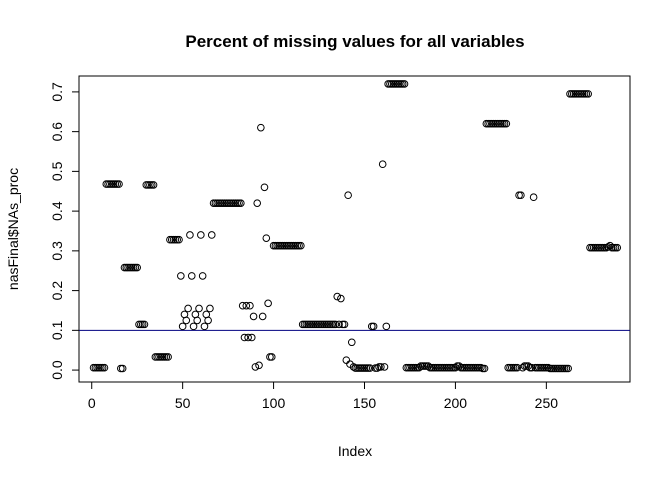 This screenshot has height=480, width=672. I want to click on y-tick-label: 0.7, so click(57, 92).